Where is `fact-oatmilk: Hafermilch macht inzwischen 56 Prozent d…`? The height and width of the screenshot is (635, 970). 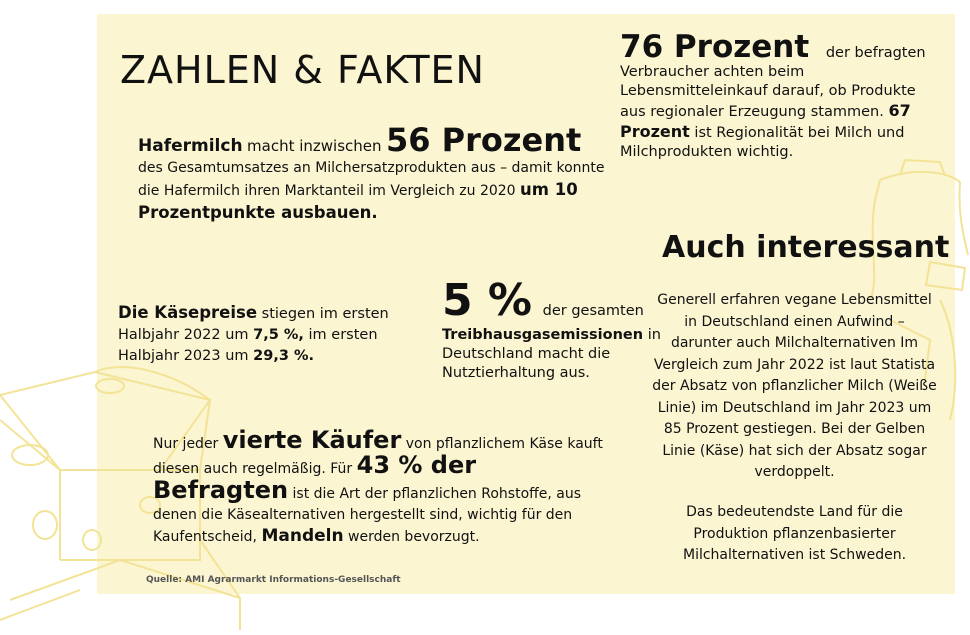 fact-oatmilk: Hafermilch macht inzwischen 56 Prozent d… is located at coordinates (373, 174).